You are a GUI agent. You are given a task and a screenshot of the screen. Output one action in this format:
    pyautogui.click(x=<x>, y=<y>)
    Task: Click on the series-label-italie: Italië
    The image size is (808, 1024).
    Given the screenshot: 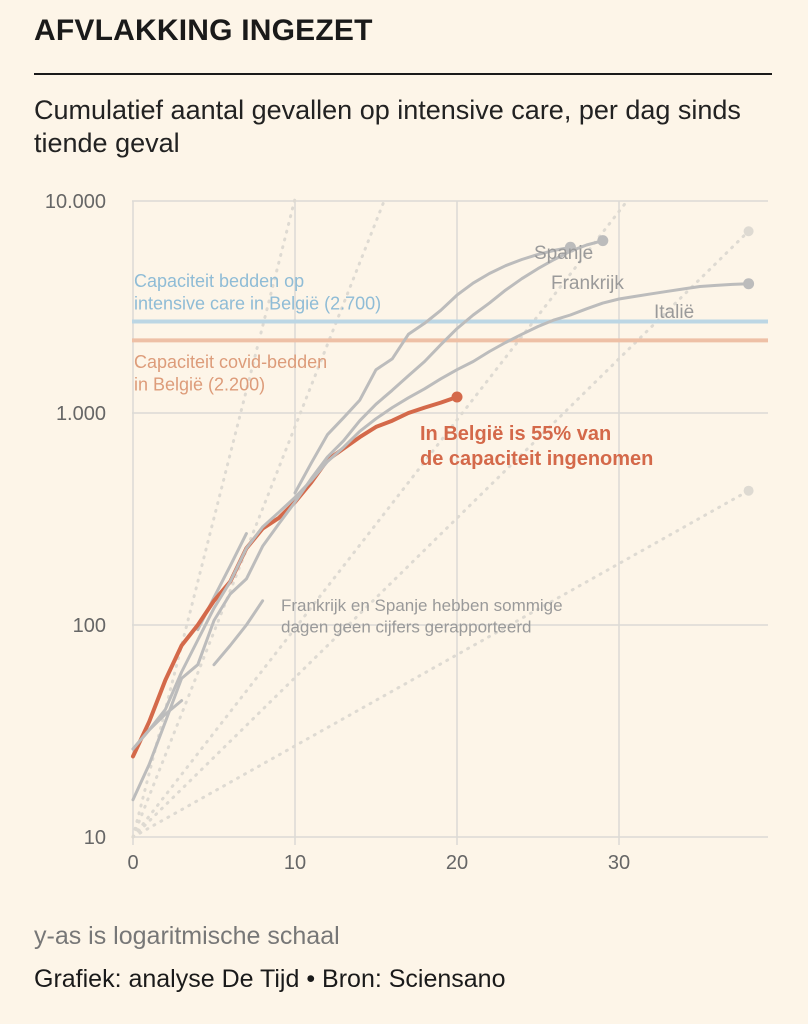 What is the action you would take?
    pyautogui.click(x=674, y=312)
    